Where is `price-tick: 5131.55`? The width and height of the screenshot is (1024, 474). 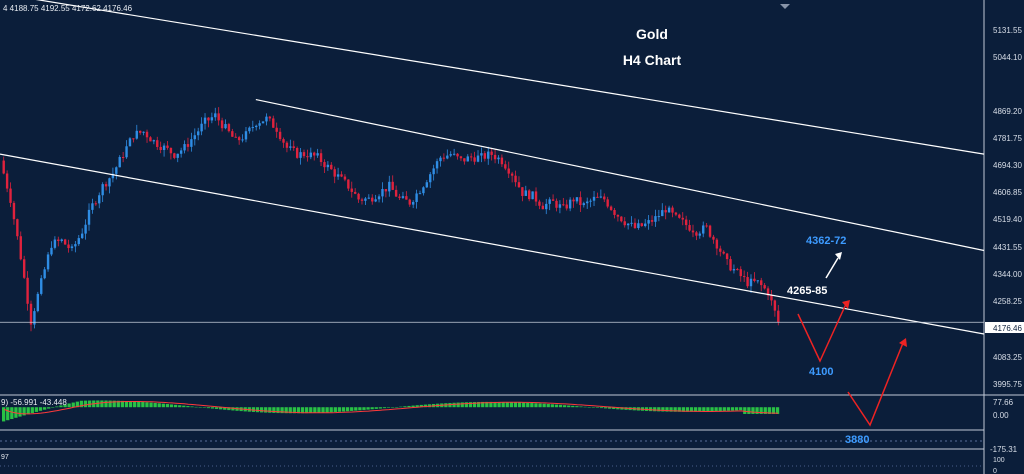
price-tick: 5131.55 is located at coordinates (1007, 30).